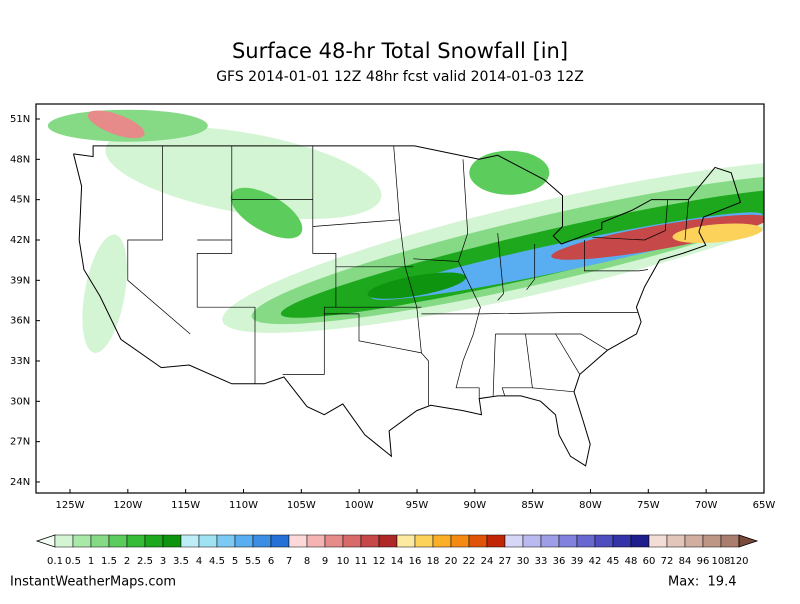 This screenshot has height=604, width=800. What do you see at coordinates (20, 361) in the screenshot?
I see `lat-label: 33N` at bounding box center [20, 361].